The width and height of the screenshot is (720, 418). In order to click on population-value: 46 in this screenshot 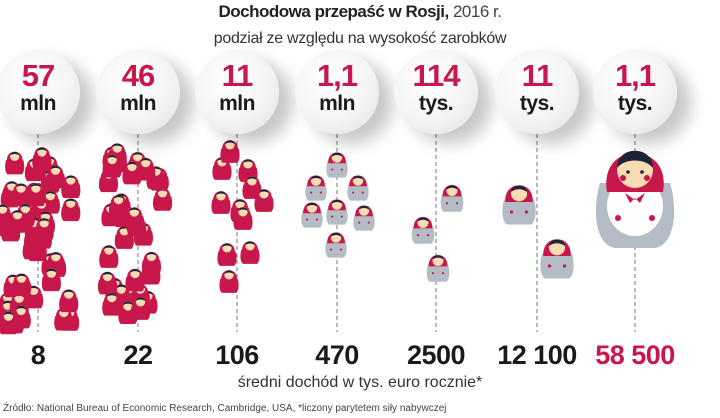, I will do `click(138, 75)`.